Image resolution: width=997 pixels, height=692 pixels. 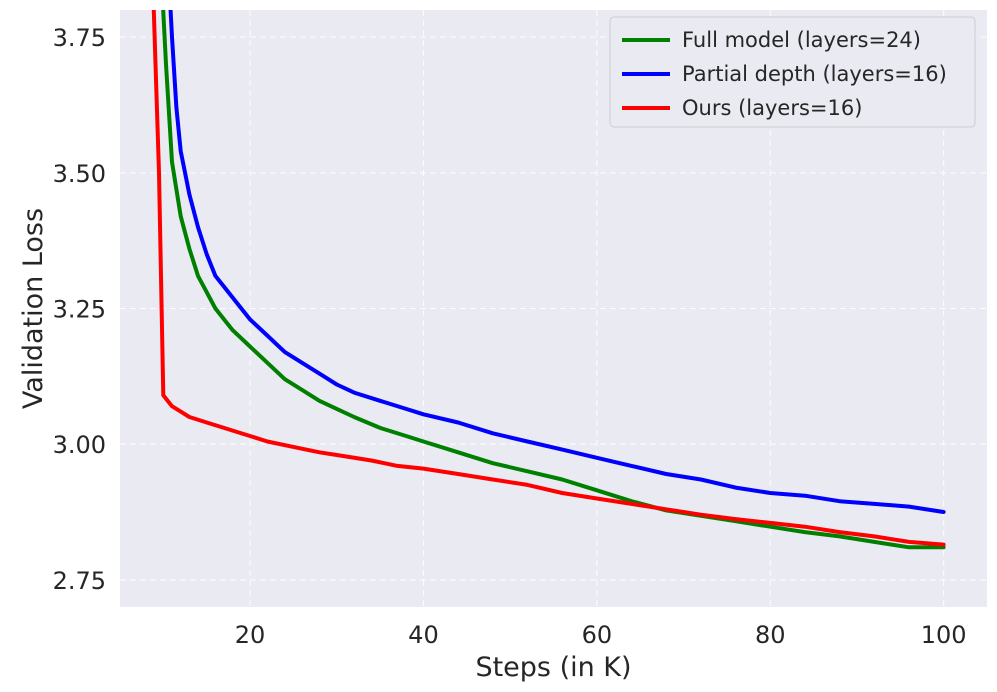 What do you see at coordinates (814, 74) in the screenshot?
I see `legend-label: Partial depth (layers=16)` at bounding box center [814, 74].